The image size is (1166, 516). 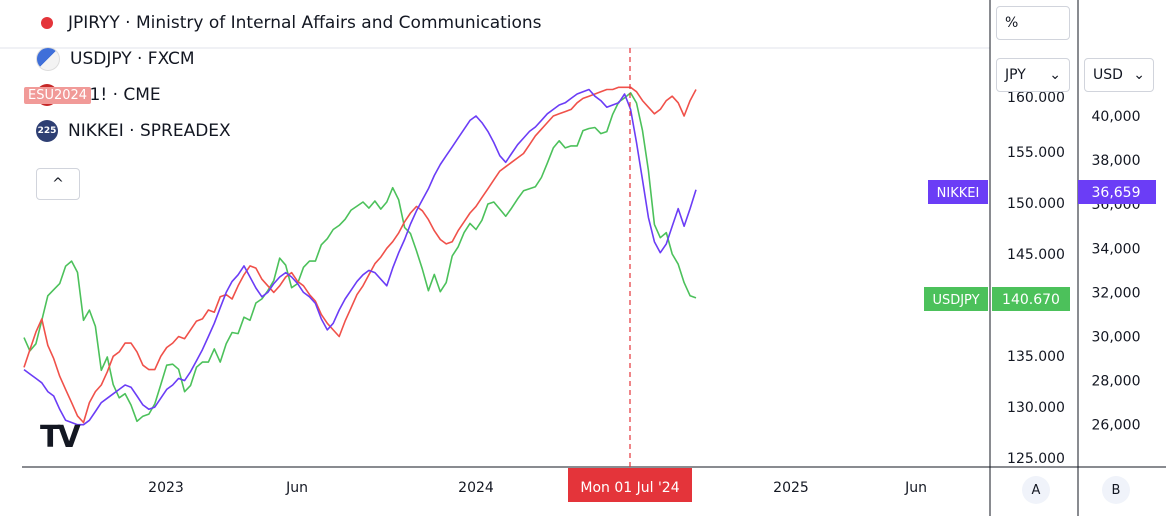 What do you see at coordinates (47, 23) in the screenshot?
I see `red-dot-icon` at bounding box center [47, 23].